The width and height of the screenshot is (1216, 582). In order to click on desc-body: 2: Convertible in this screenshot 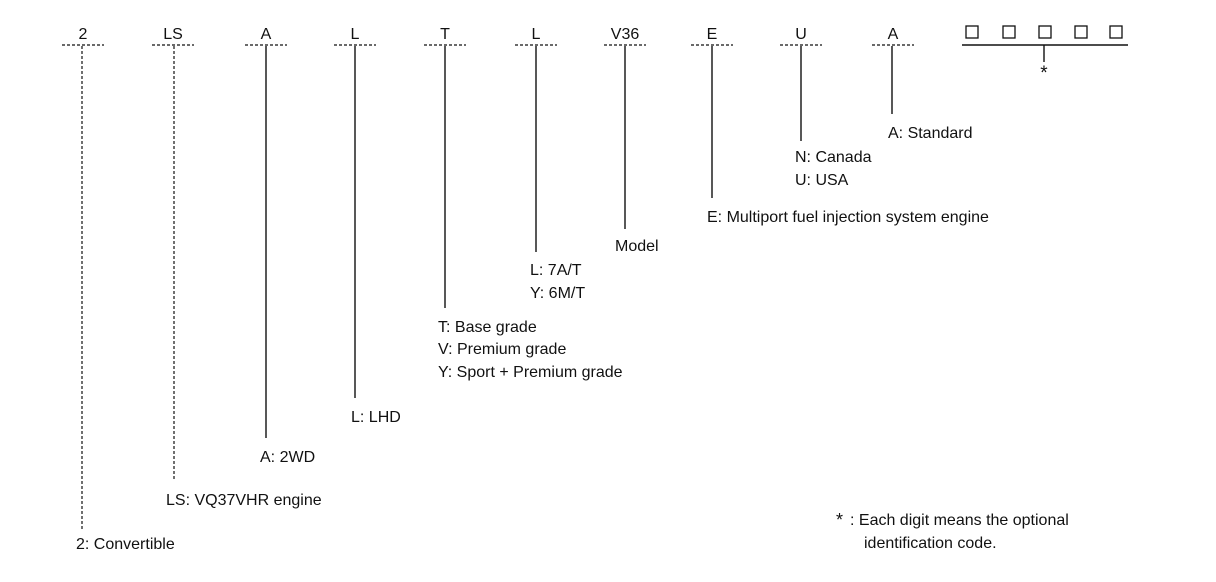, I will do `click(125, 544)`.